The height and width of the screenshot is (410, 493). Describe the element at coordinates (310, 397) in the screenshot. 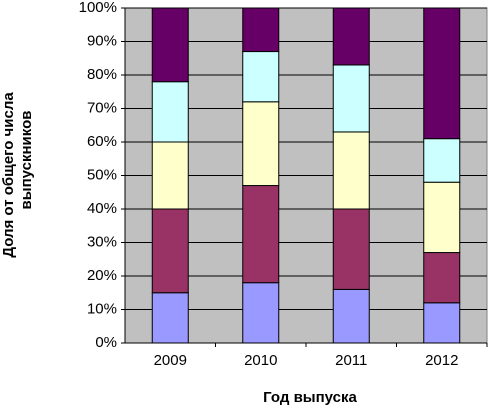

I see `x-axis-title: Год выпуска` at that location.